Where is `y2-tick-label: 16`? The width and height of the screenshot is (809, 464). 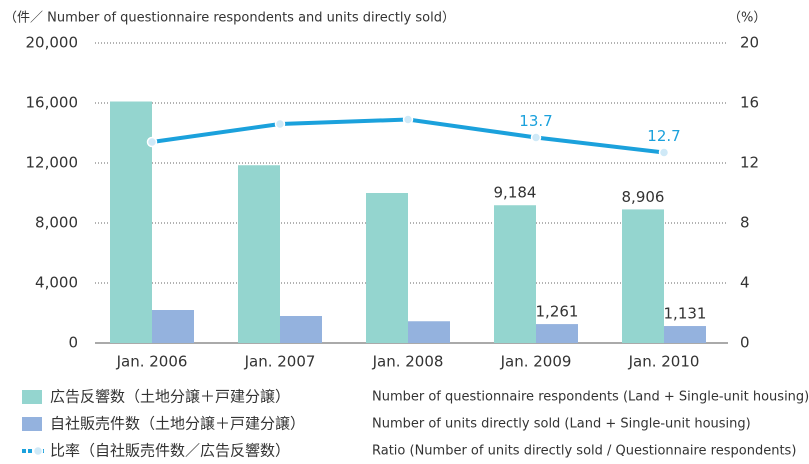
y2-tick-label: 16 is located at coordinates (749, 103).